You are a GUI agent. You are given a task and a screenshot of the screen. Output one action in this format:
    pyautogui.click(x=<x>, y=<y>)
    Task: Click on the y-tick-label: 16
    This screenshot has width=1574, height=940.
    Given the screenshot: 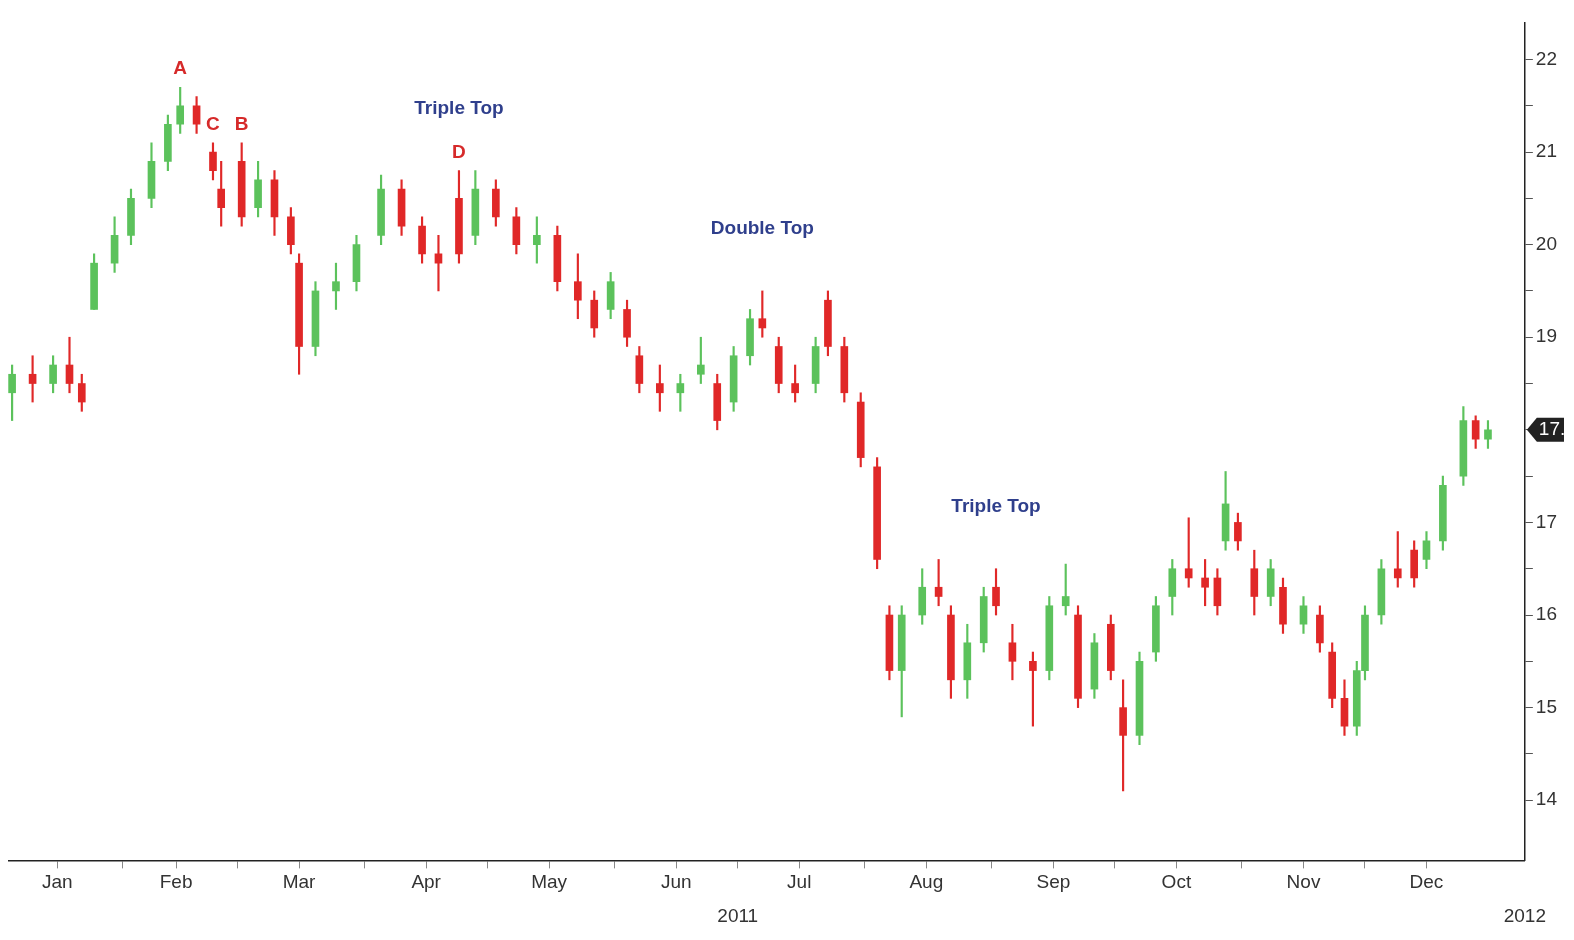 What is the action you would take?
    pyautogui.click(x=1546, y=614)
    